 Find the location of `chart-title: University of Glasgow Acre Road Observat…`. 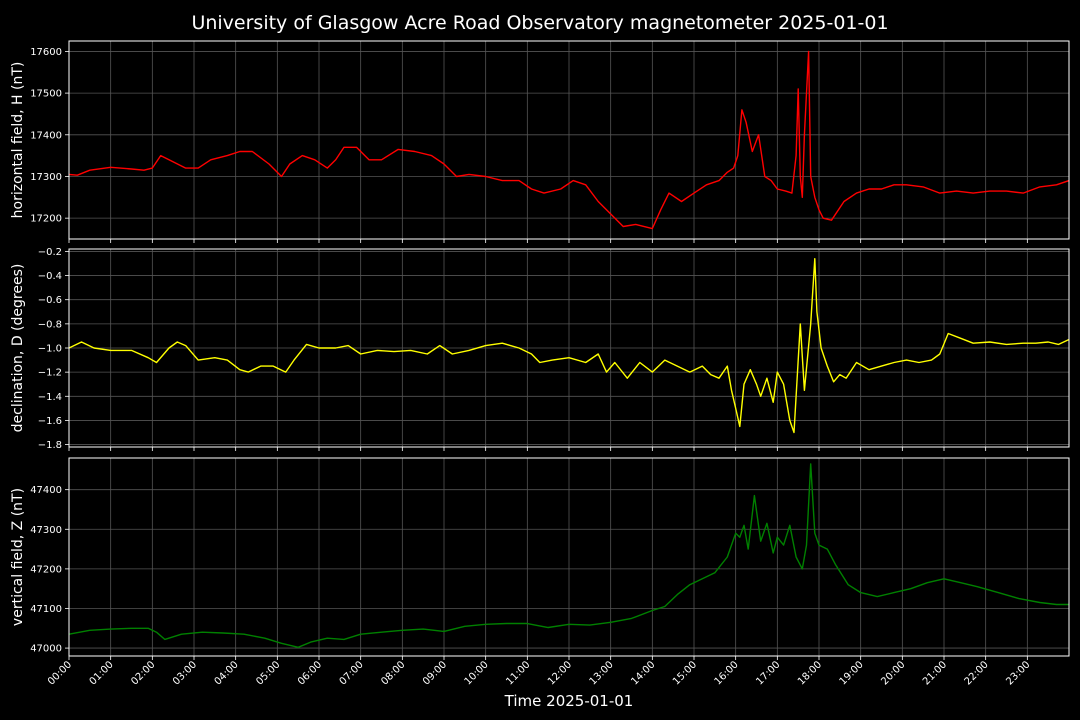

chart-title: University of Glasgow Acre Road Observat… is located at coordinates (539, 23).